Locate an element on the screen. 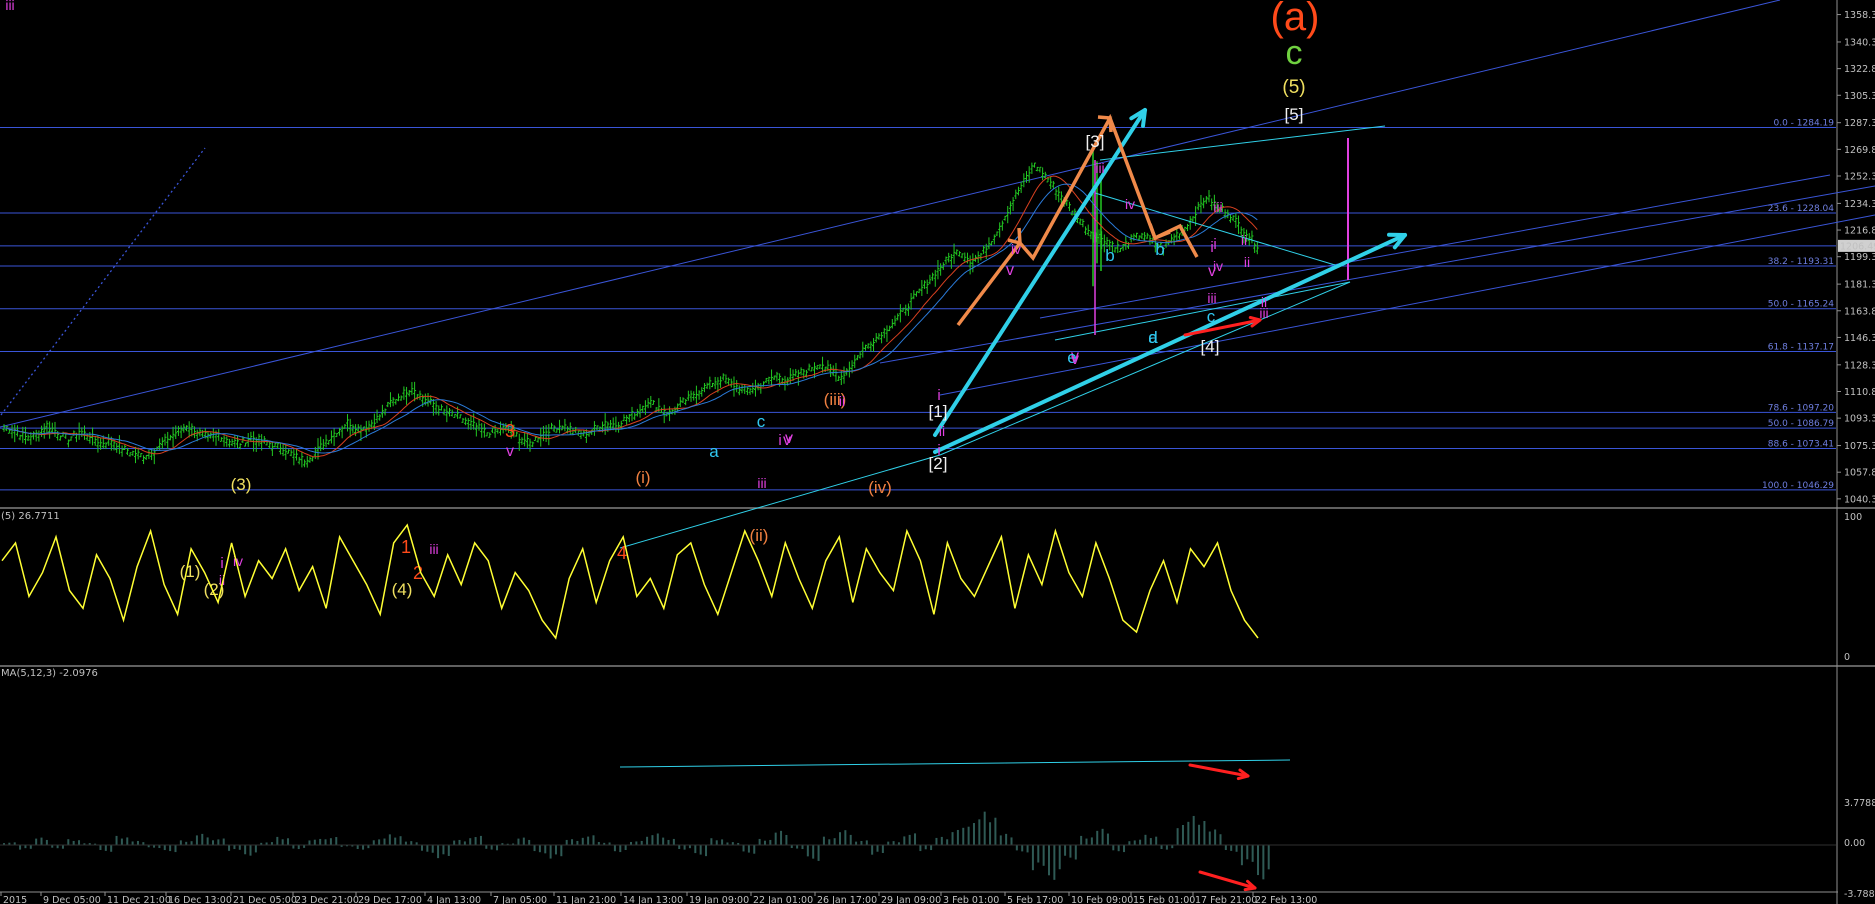 The height and width of the screenshot is (904, 1875). wave-label: a is located at coordinates (714, 451).